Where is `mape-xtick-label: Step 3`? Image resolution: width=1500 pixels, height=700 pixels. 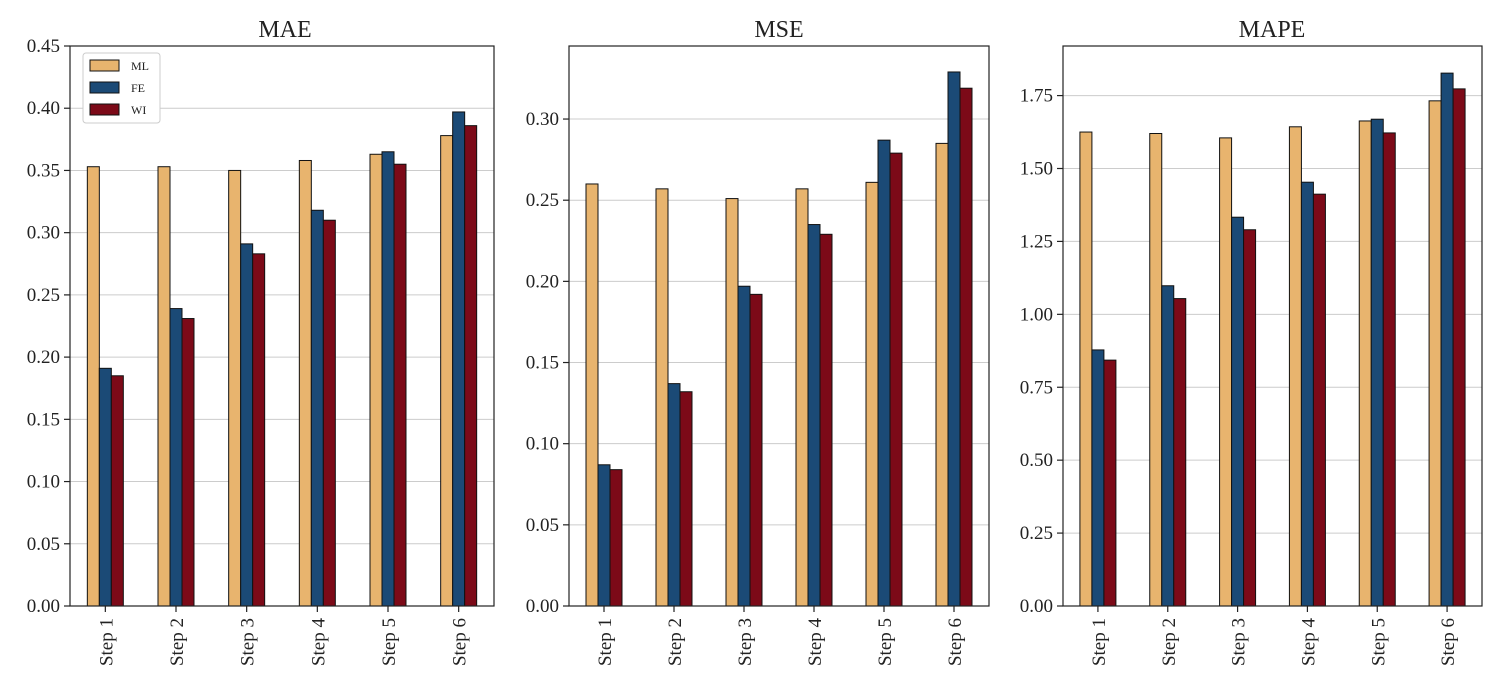 mape-xtick-label: Step 3 is located at coordinates (1239, 642).